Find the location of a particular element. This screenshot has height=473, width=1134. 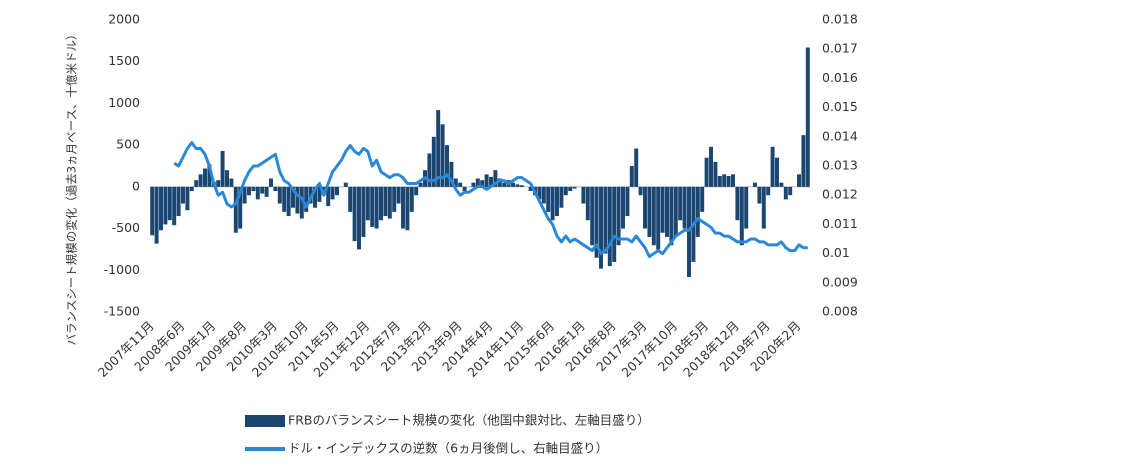

y-tick-label: -500 is located at coordinates (126, 227).